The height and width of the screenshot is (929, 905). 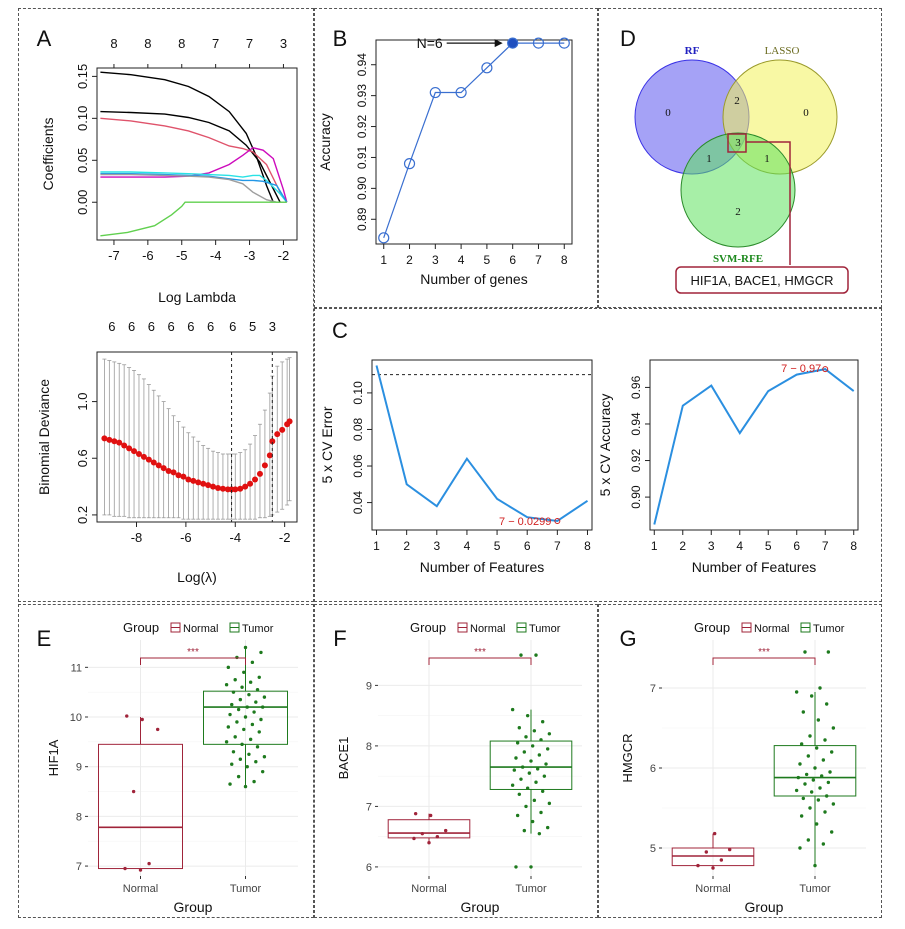 I want to click on g-legend-item: Normal, so click(x=771, y=629).